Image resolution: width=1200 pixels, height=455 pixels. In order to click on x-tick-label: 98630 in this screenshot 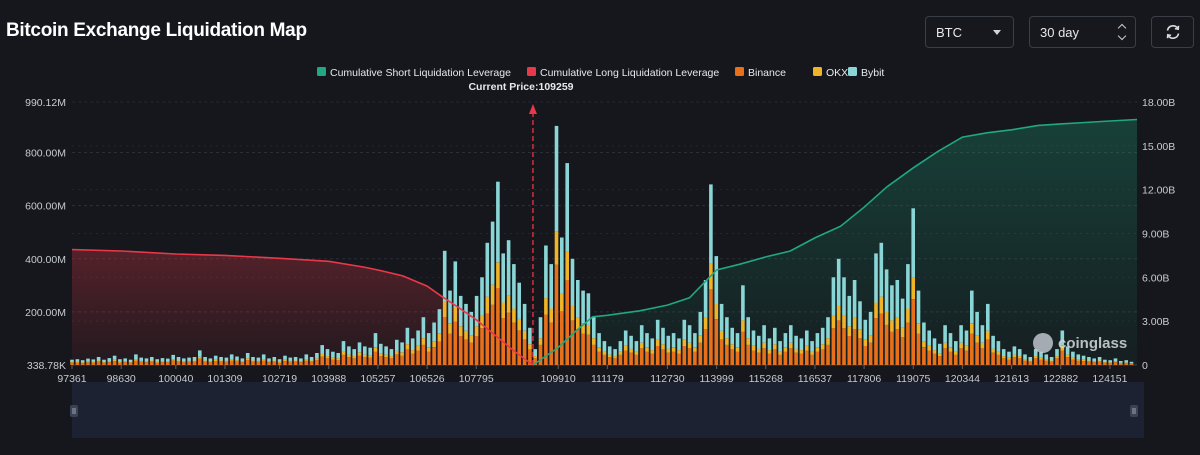, I will do `click(121, 379)`.